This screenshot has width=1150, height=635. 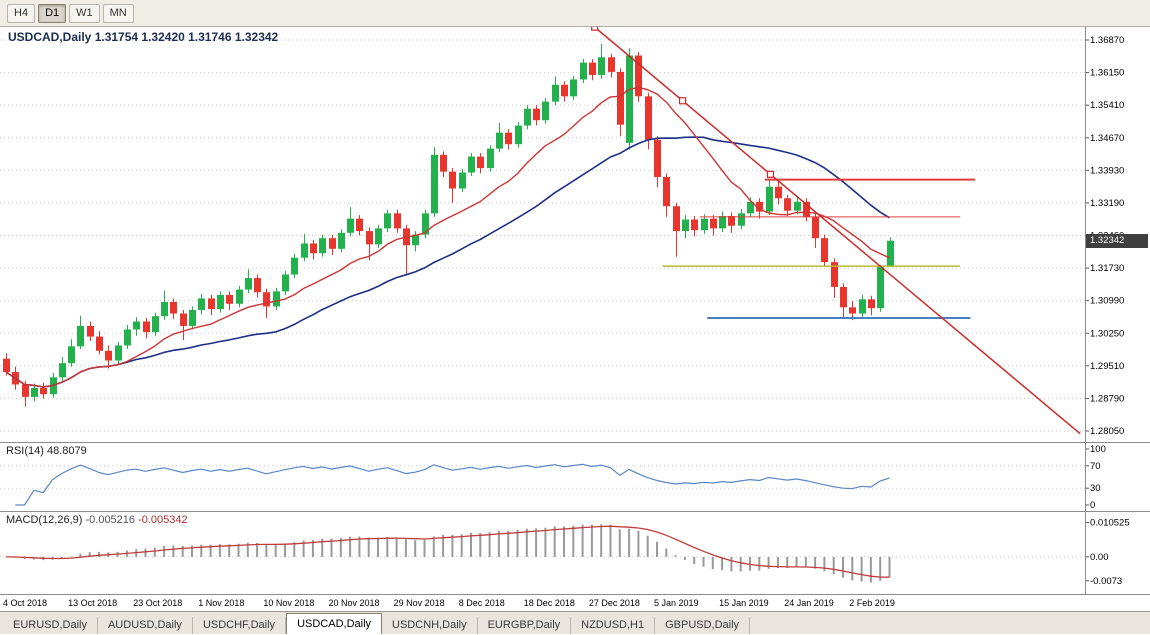 What do you see at coordinates (1107, 105) in the screenshot?
I see `price-axis-label: 1.35410` at bounding box center [1107, 105].